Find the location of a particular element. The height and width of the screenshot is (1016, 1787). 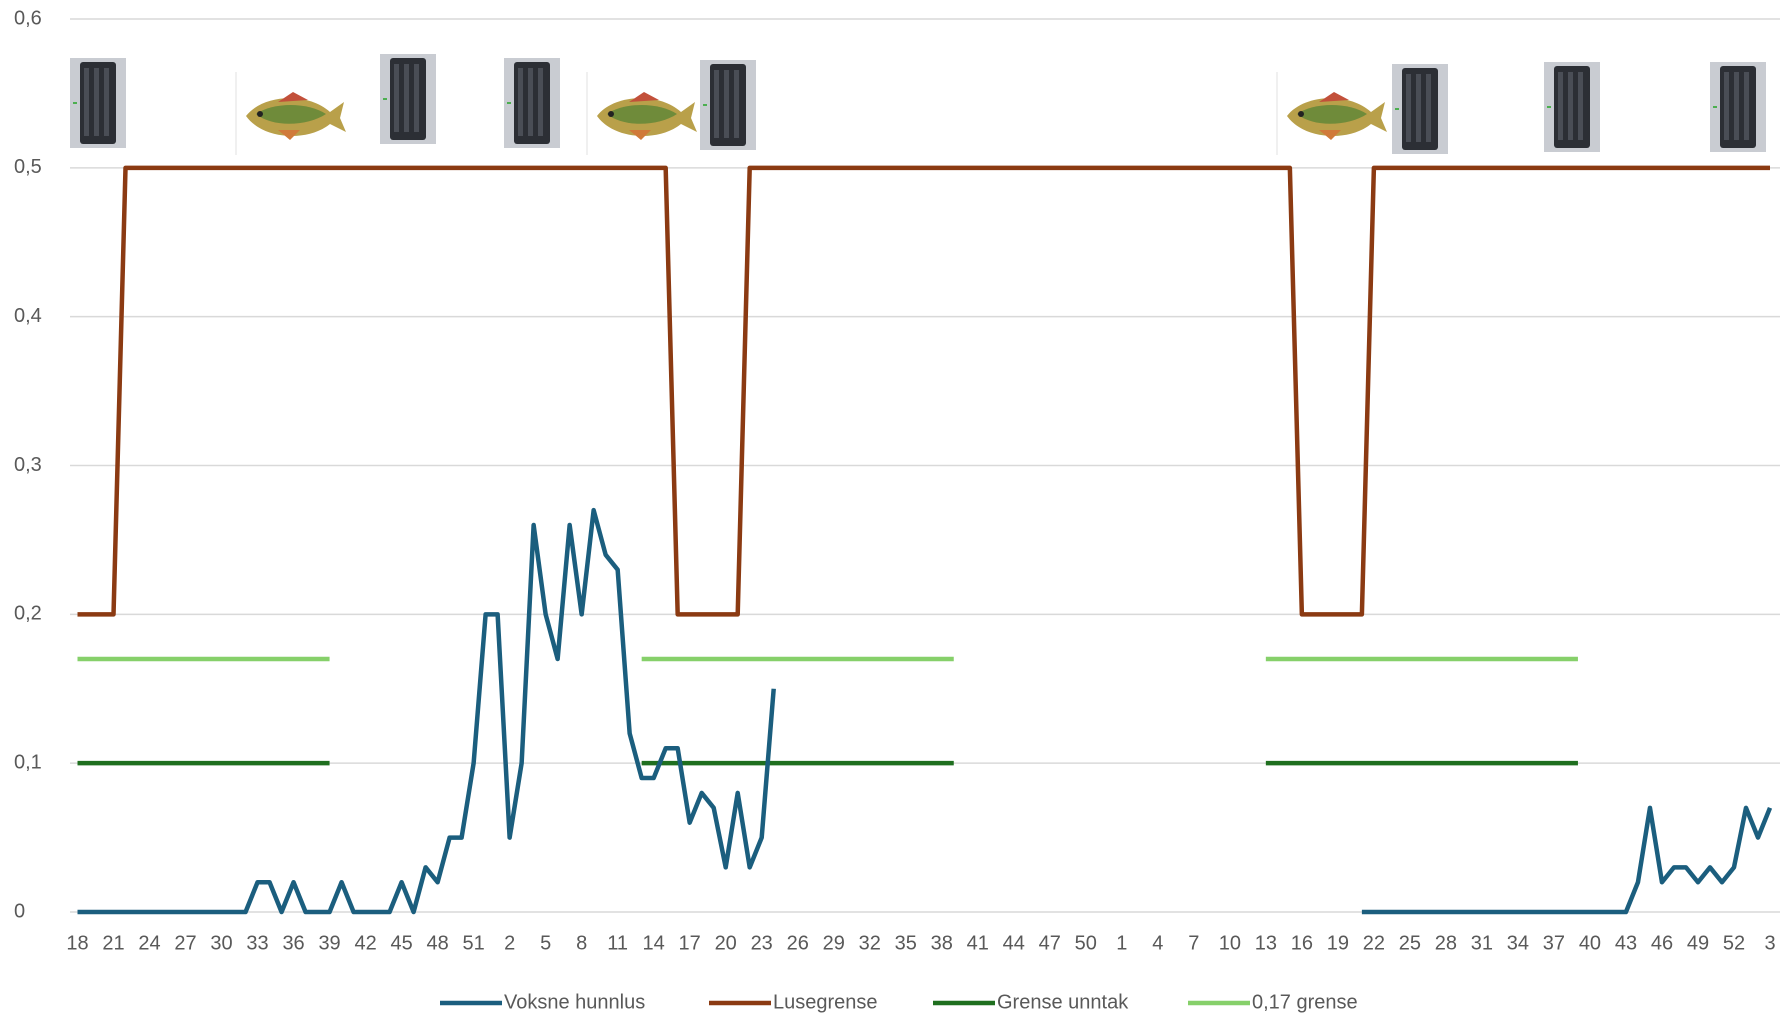

x-tick-label: 39 is located at coordinates (329, 943).